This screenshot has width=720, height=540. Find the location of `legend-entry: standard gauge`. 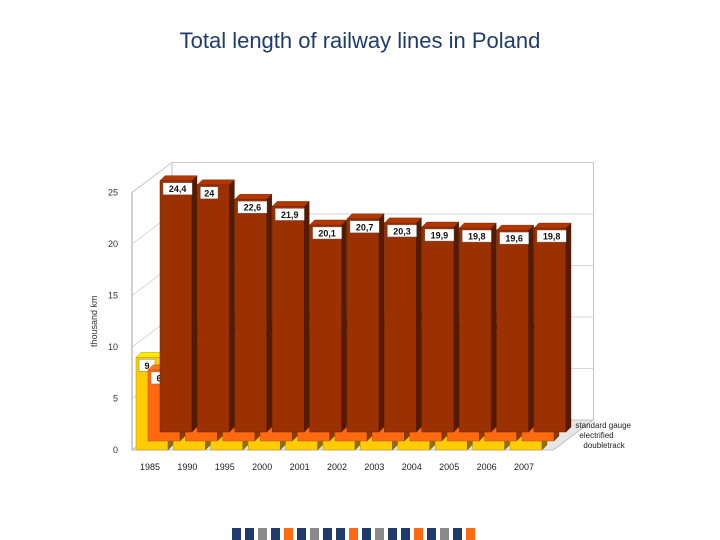

legend-entry: standard gauge is located at coordinates (603, 425).